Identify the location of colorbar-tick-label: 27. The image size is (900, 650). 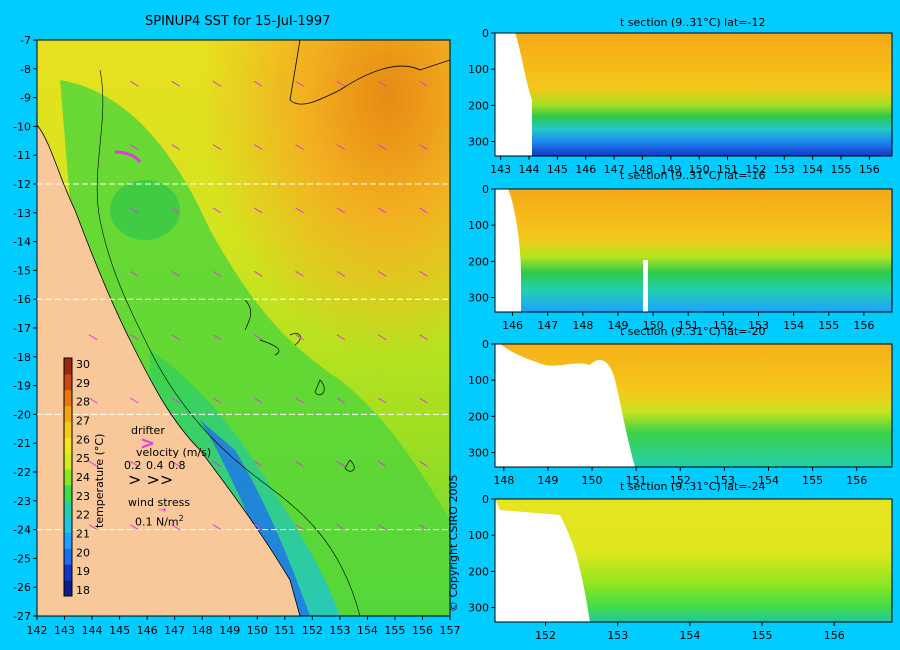
(83, 421).